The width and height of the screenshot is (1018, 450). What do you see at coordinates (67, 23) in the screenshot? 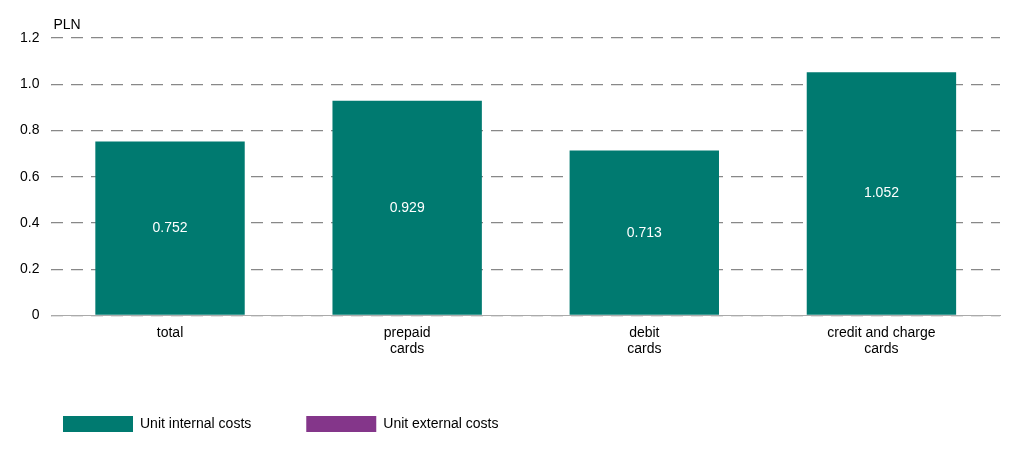
I see `y-axis-title: PLN` at bounding box center [67, 23].